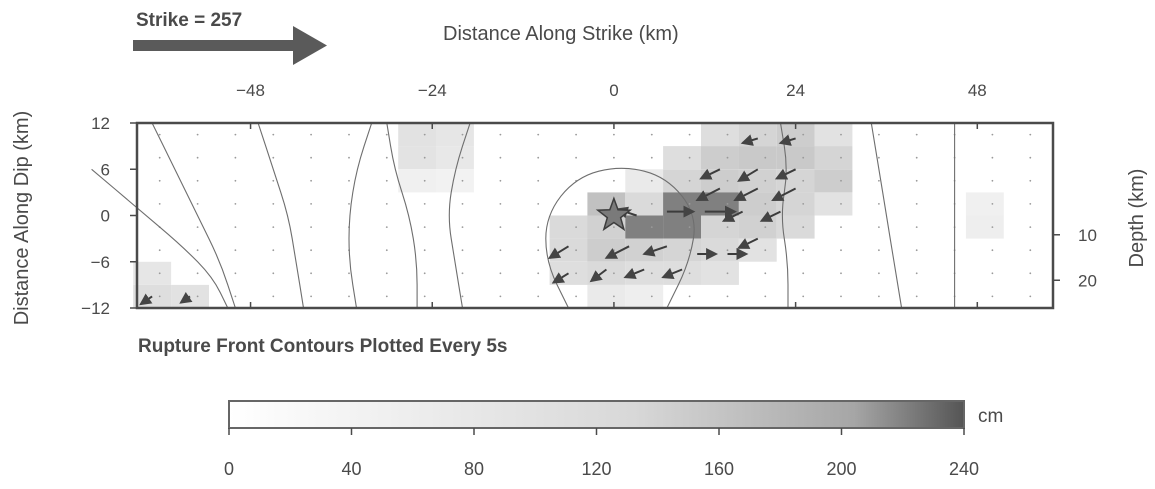  Describe the element at coordinates (105, 216) in the screenshot. I see `y-tick-label: 0` at that location.